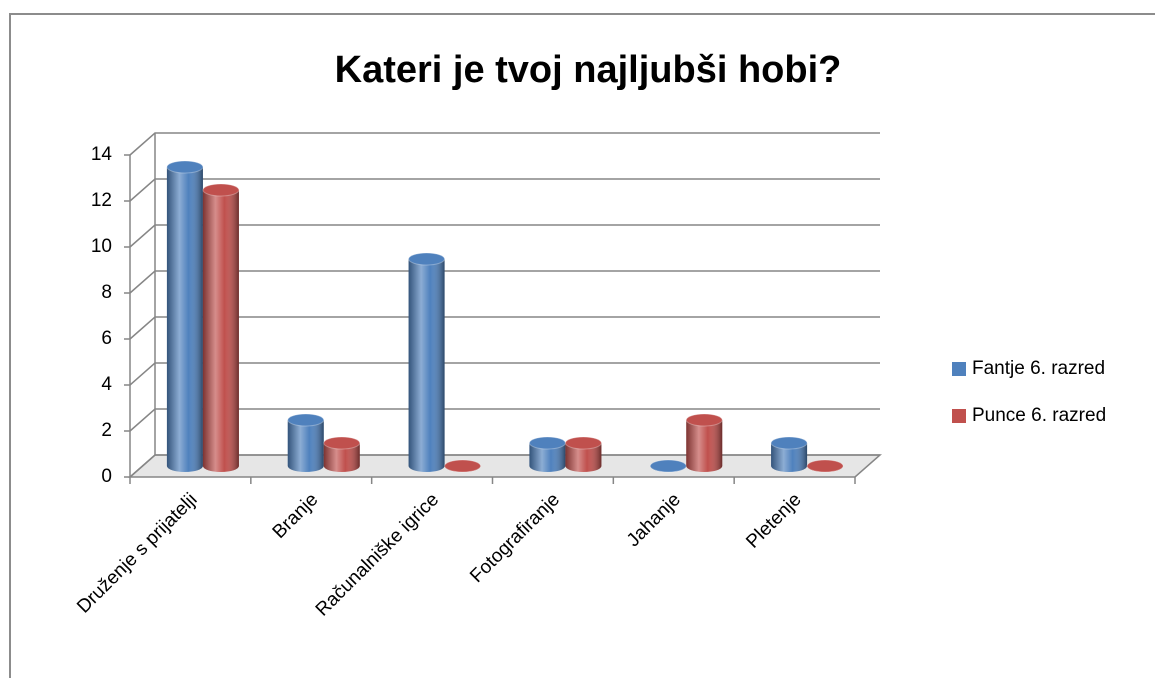  Describe the element at coordinates (1038, 368) in the screenshot. I see `legend-label: Fantje 6. razred` at that location.